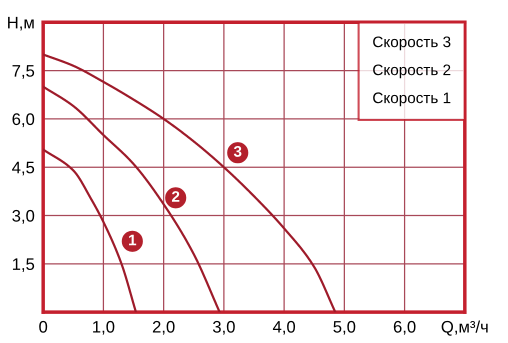  I want to click on x-tick-label: 0, so click(43, 326).